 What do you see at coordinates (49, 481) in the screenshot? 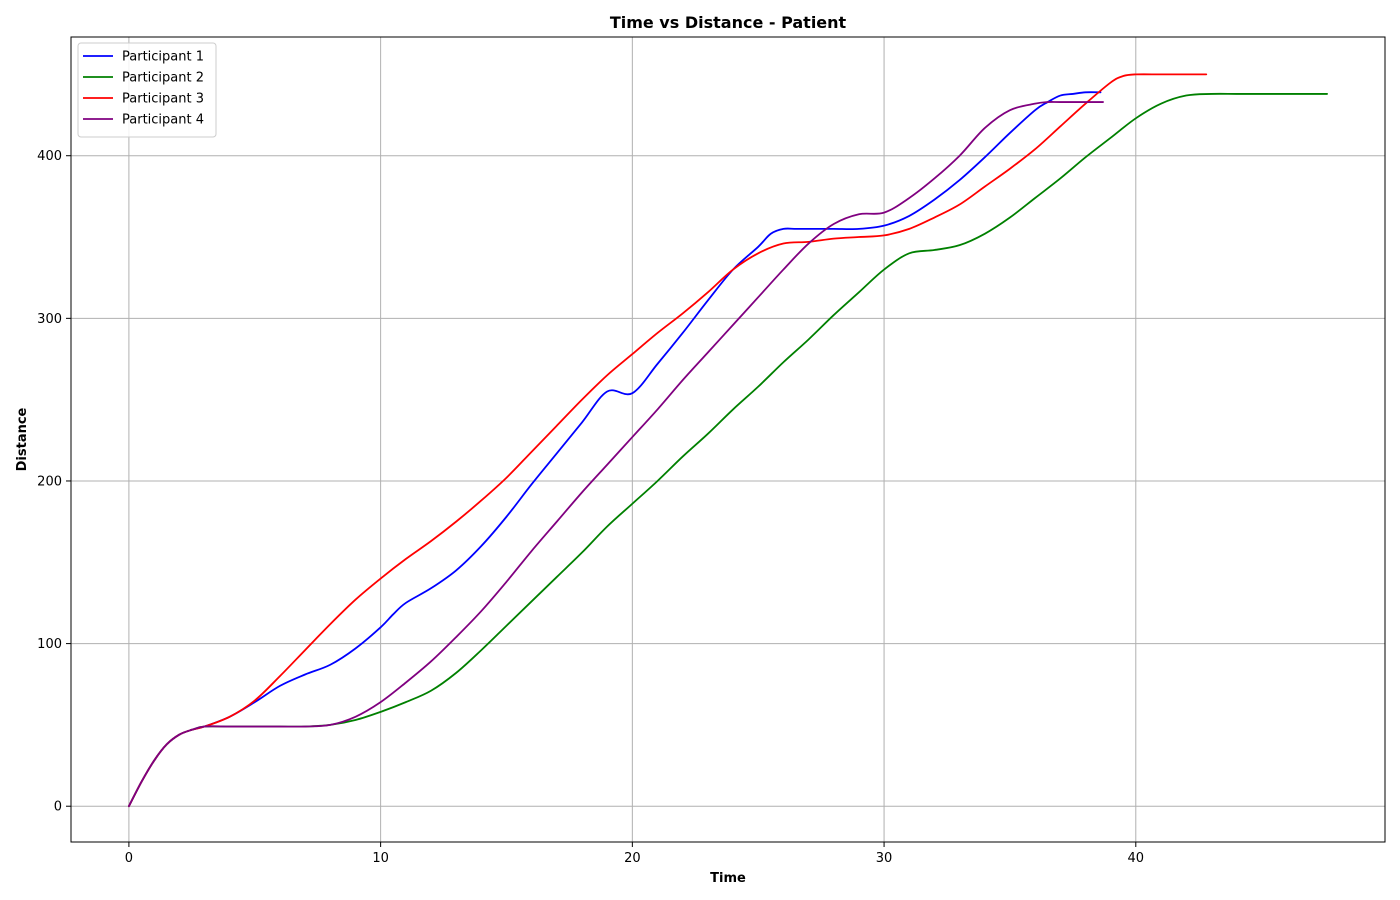
I see `y-tick-label: 200` at bounding box center [49, 481].